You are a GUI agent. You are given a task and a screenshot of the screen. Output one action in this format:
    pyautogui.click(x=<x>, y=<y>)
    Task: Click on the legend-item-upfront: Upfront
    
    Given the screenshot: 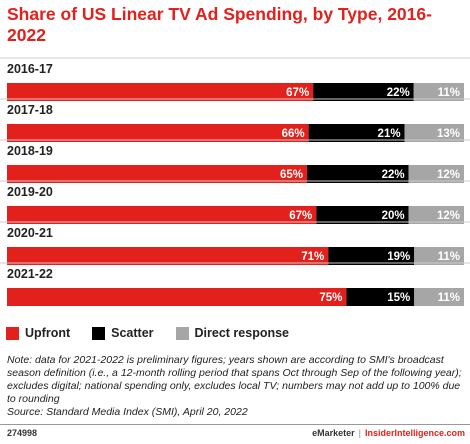 What is the action you would take?
    pyautogui.click(x=38, y=333)
    